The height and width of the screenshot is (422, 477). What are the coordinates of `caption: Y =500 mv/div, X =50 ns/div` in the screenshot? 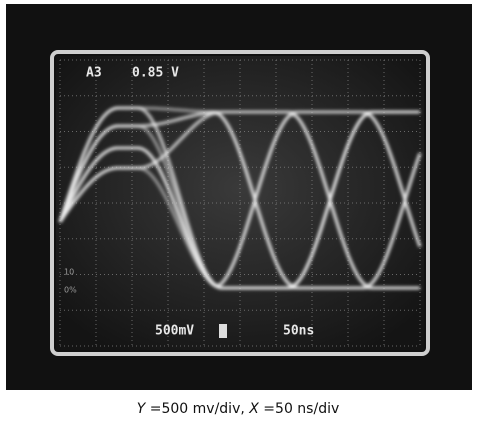 It's located at (238, 409).